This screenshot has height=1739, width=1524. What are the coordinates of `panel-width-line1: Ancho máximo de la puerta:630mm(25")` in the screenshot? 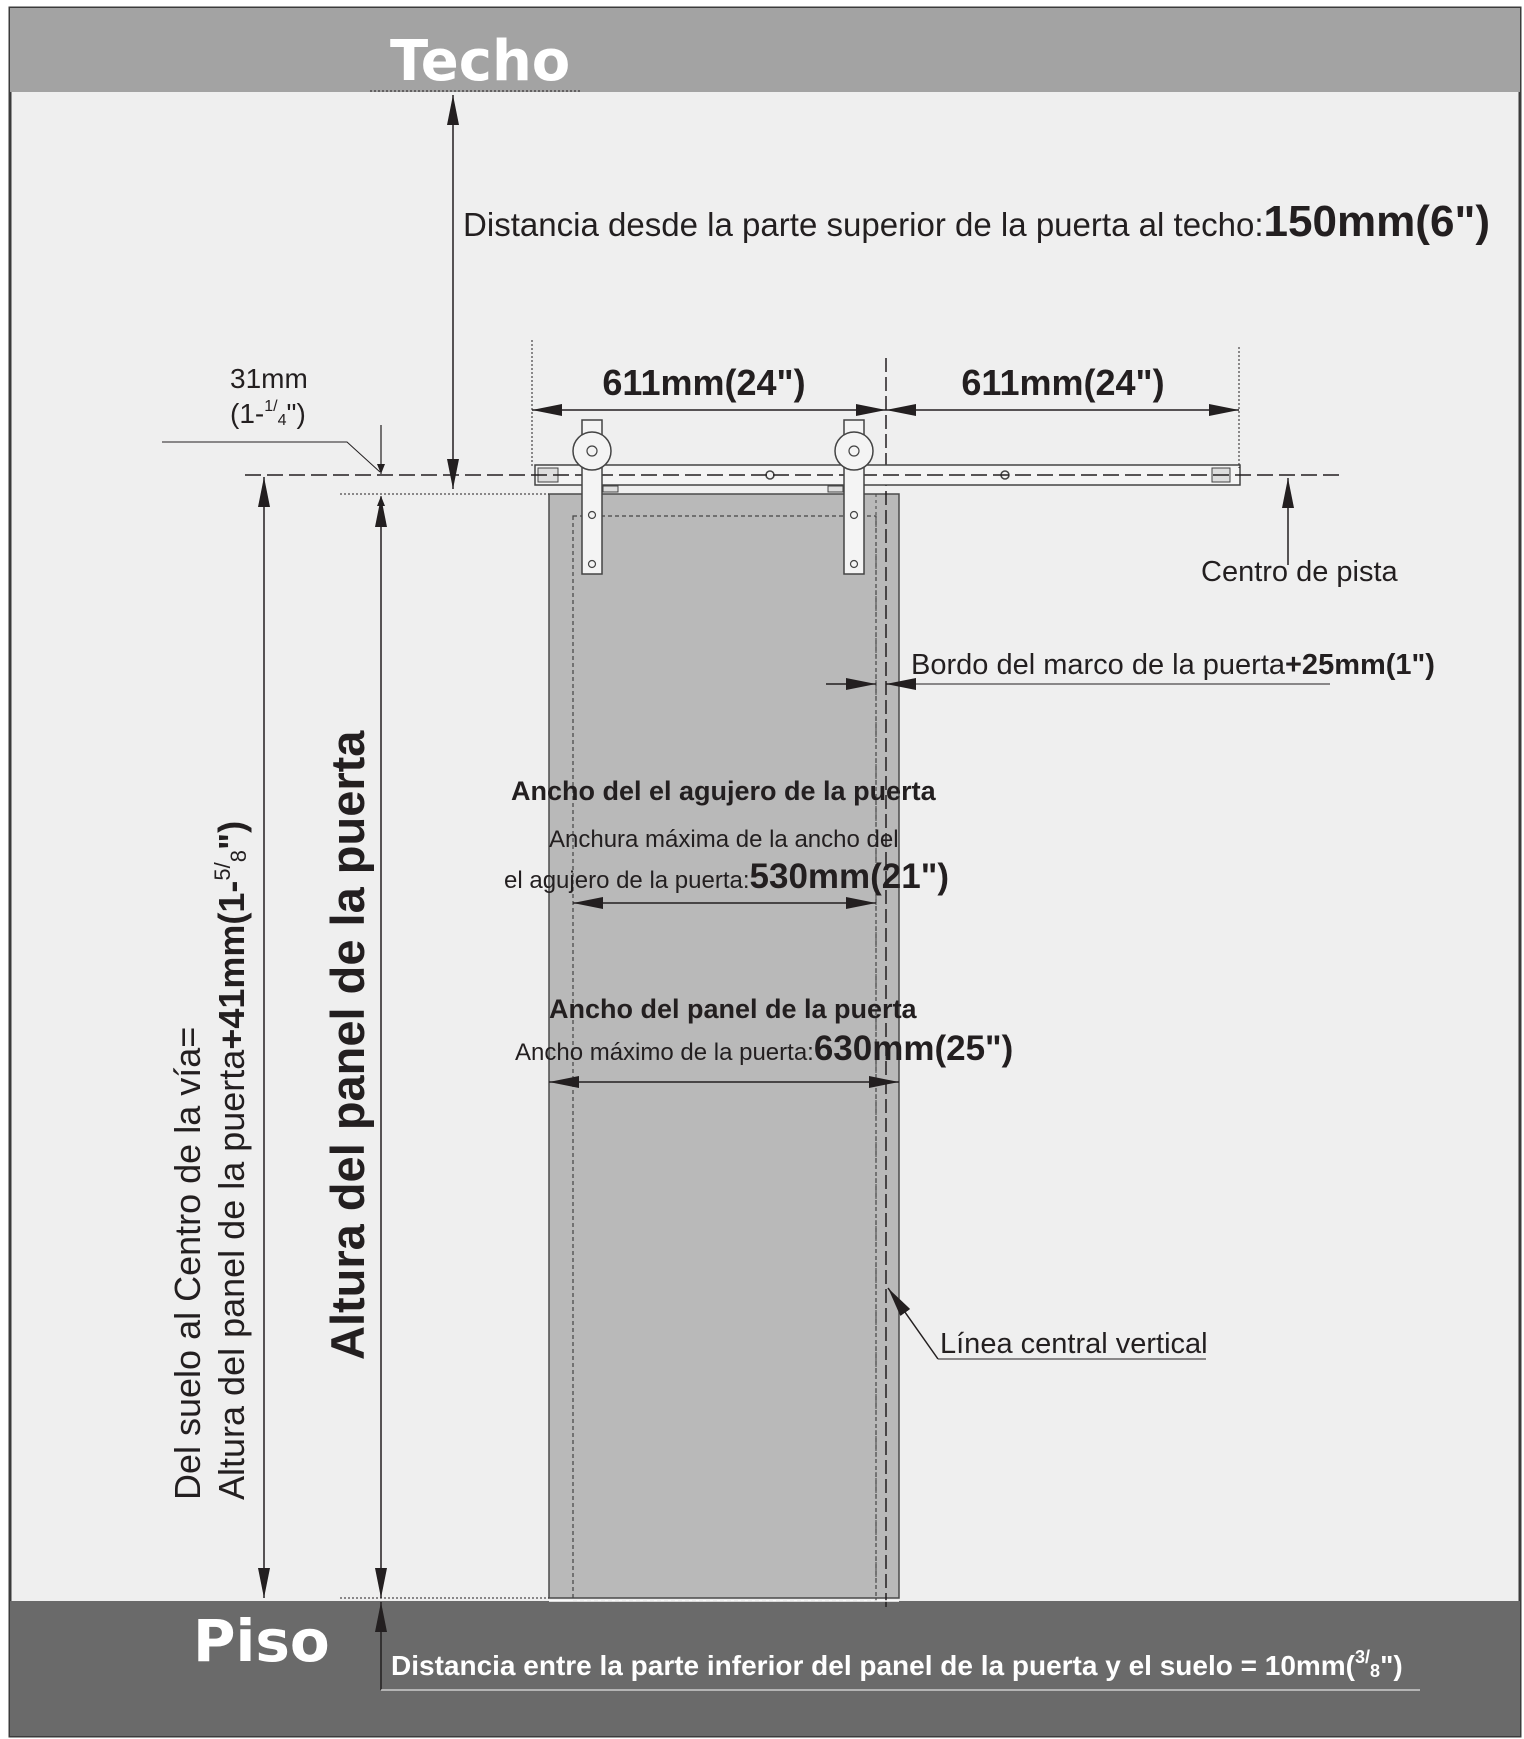 It's located at (764, 1048).